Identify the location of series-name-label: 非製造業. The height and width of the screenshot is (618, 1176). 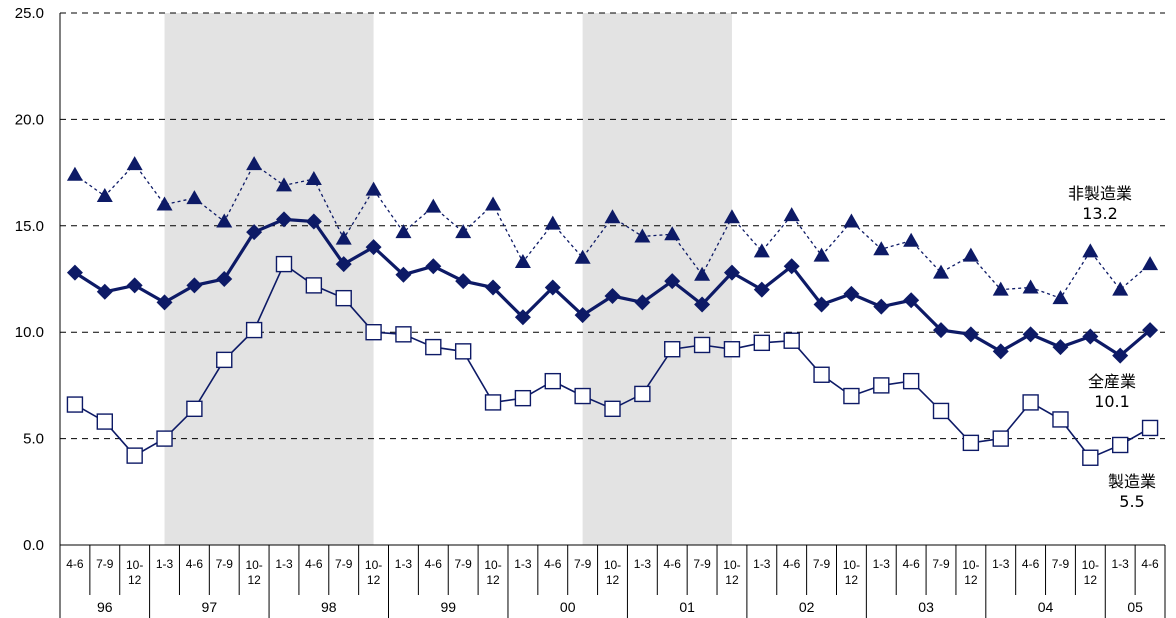
(1100, 193).